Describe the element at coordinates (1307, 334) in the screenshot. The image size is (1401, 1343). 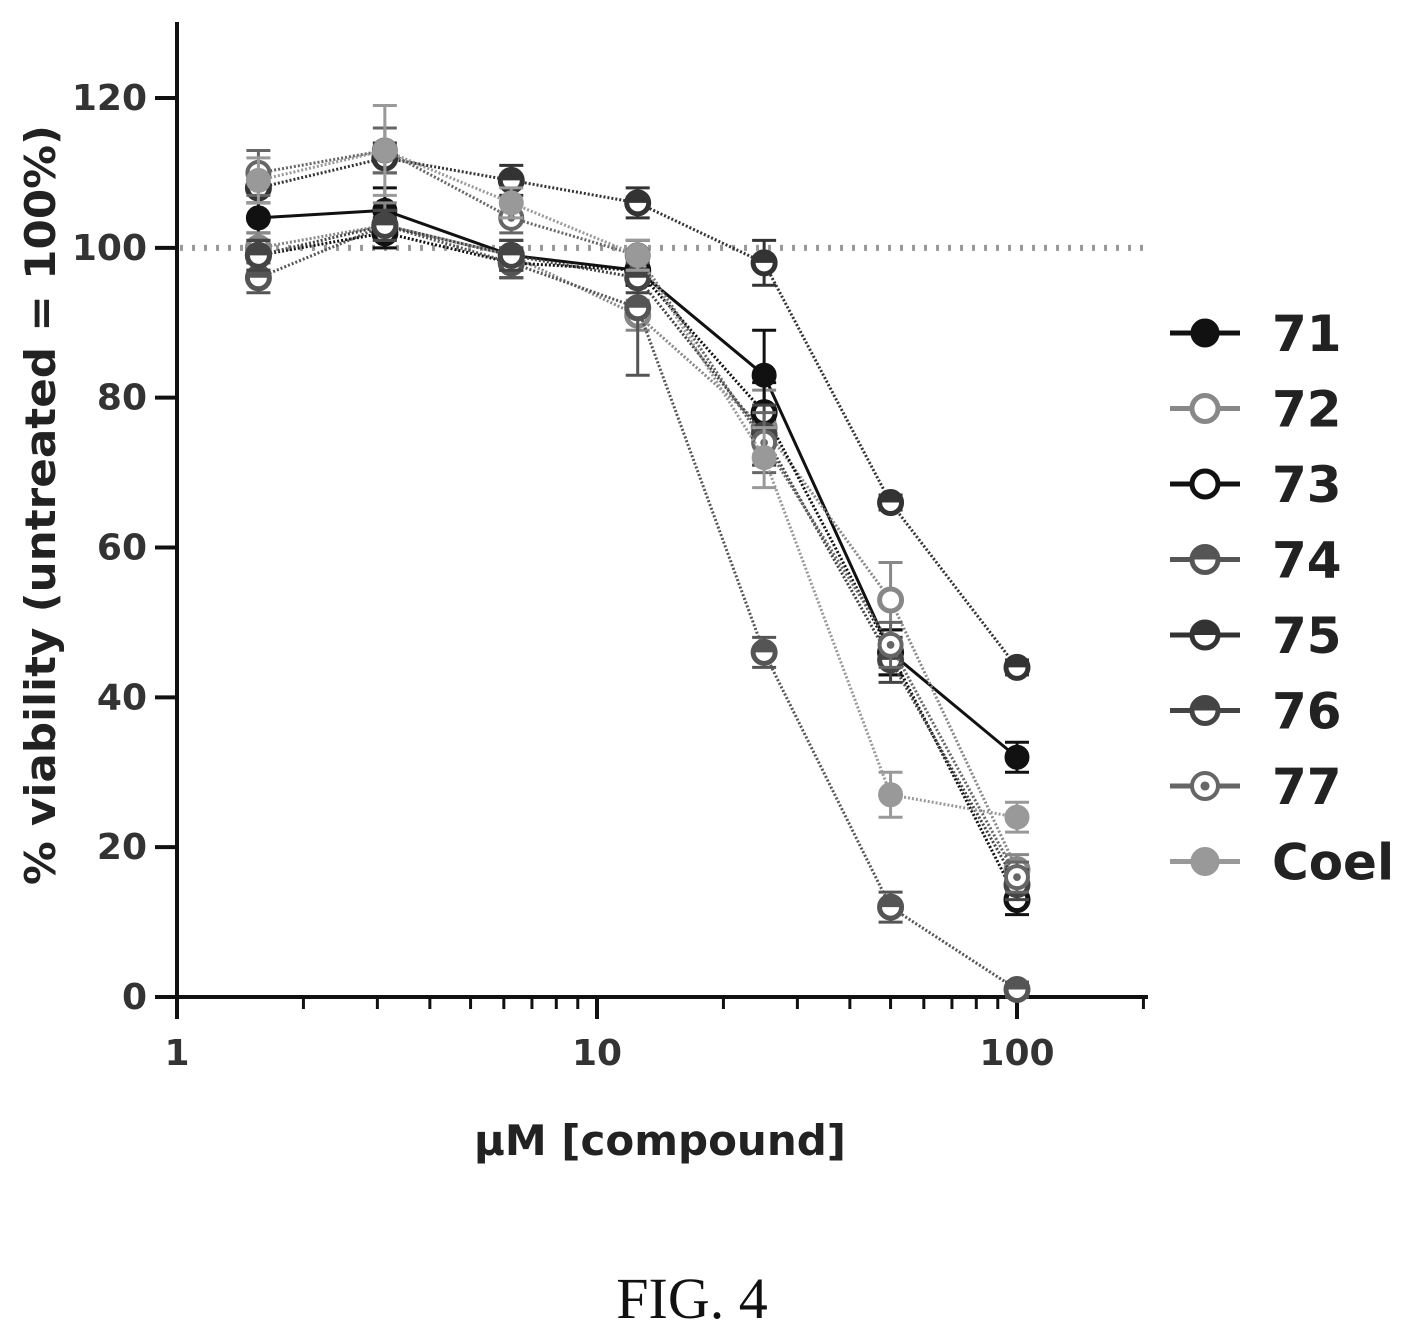
I see `legend-label: 71` at that location.